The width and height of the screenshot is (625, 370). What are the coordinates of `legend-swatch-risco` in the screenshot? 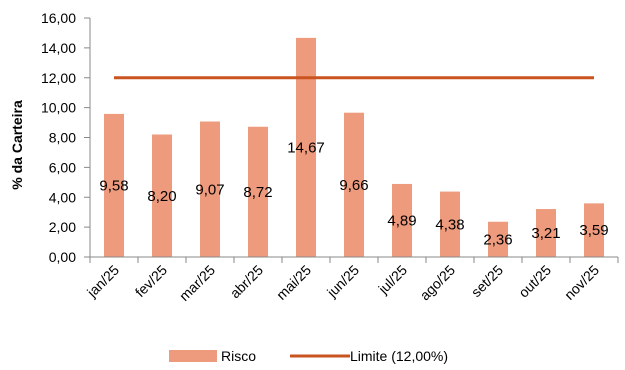 It's located at (193, 356).